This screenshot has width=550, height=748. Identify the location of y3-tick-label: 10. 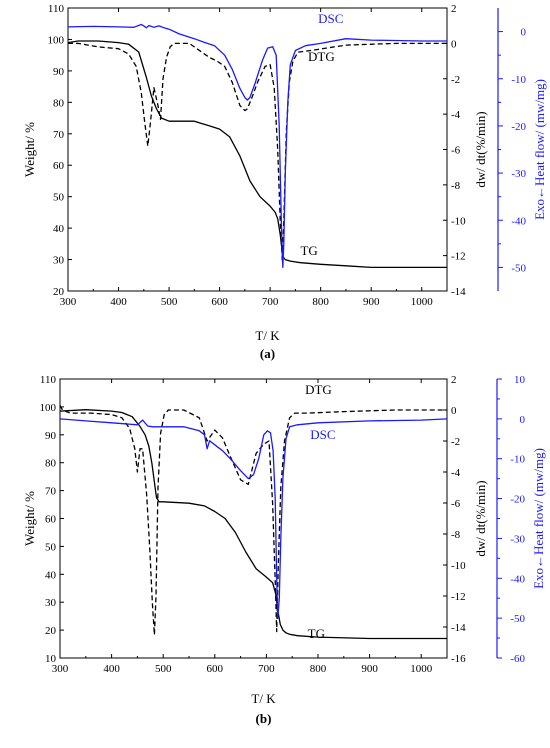
(520, 380).